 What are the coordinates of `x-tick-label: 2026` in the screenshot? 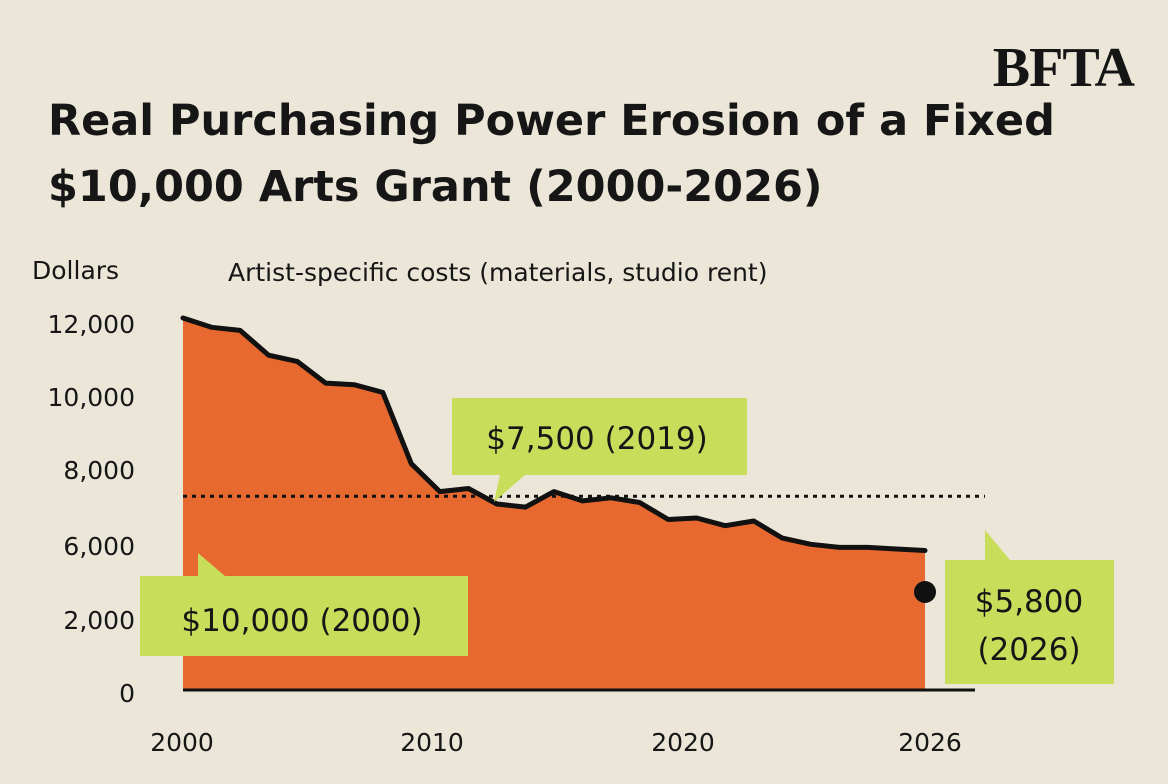 It's located at (930, 742).